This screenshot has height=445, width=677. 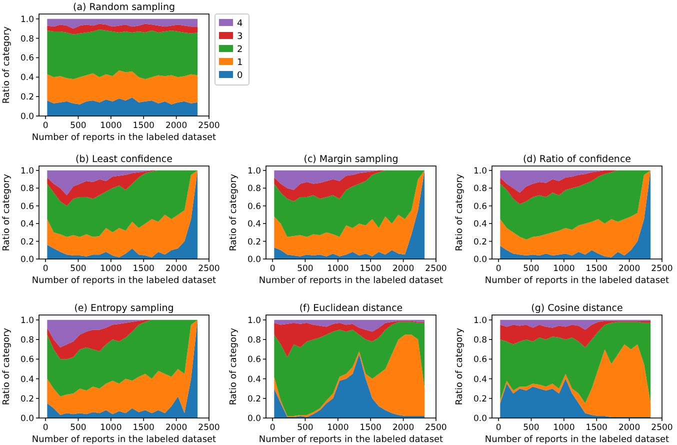 I want to click on legend-label: 4, so click(x=240, y=24).